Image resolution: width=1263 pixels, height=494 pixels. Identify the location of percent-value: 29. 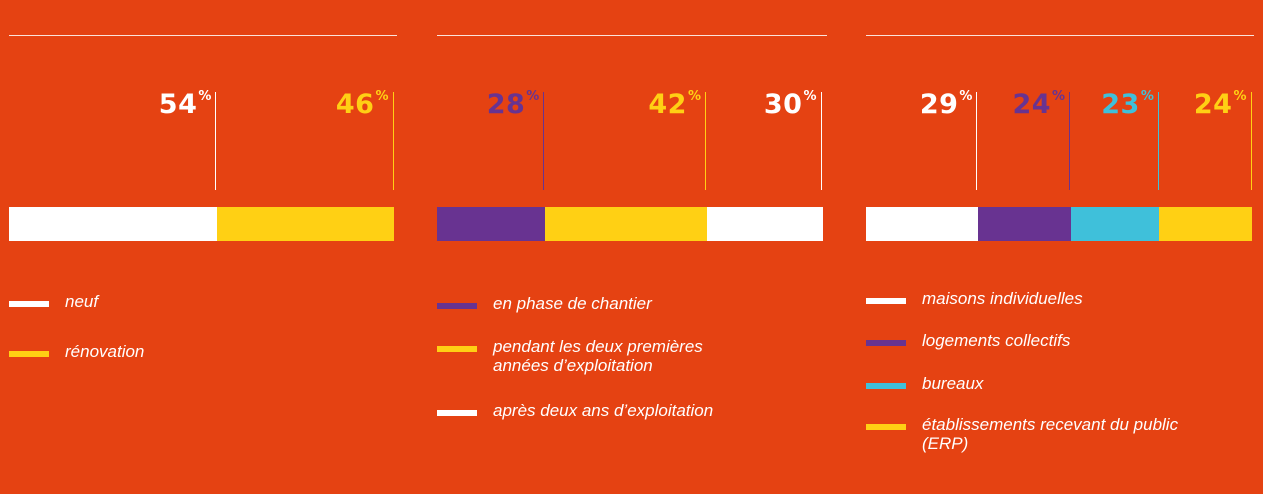
(939, 104).